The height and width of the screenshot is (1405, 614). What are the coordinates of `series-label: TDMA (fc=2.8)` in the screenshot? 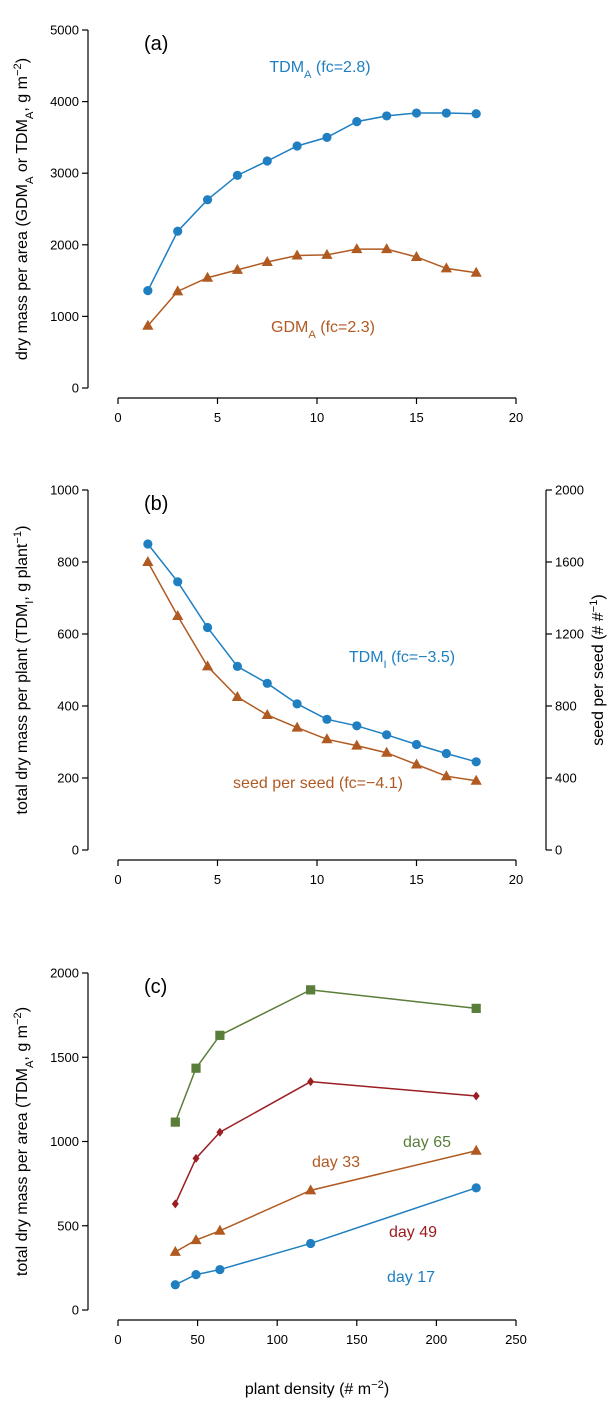 It's located at (319, 70).